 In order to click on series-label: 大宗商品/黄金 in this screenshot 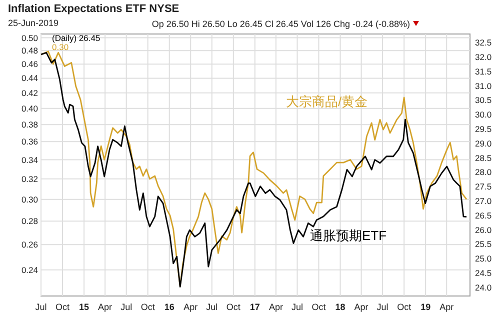, I will do `click(327, 101)`.